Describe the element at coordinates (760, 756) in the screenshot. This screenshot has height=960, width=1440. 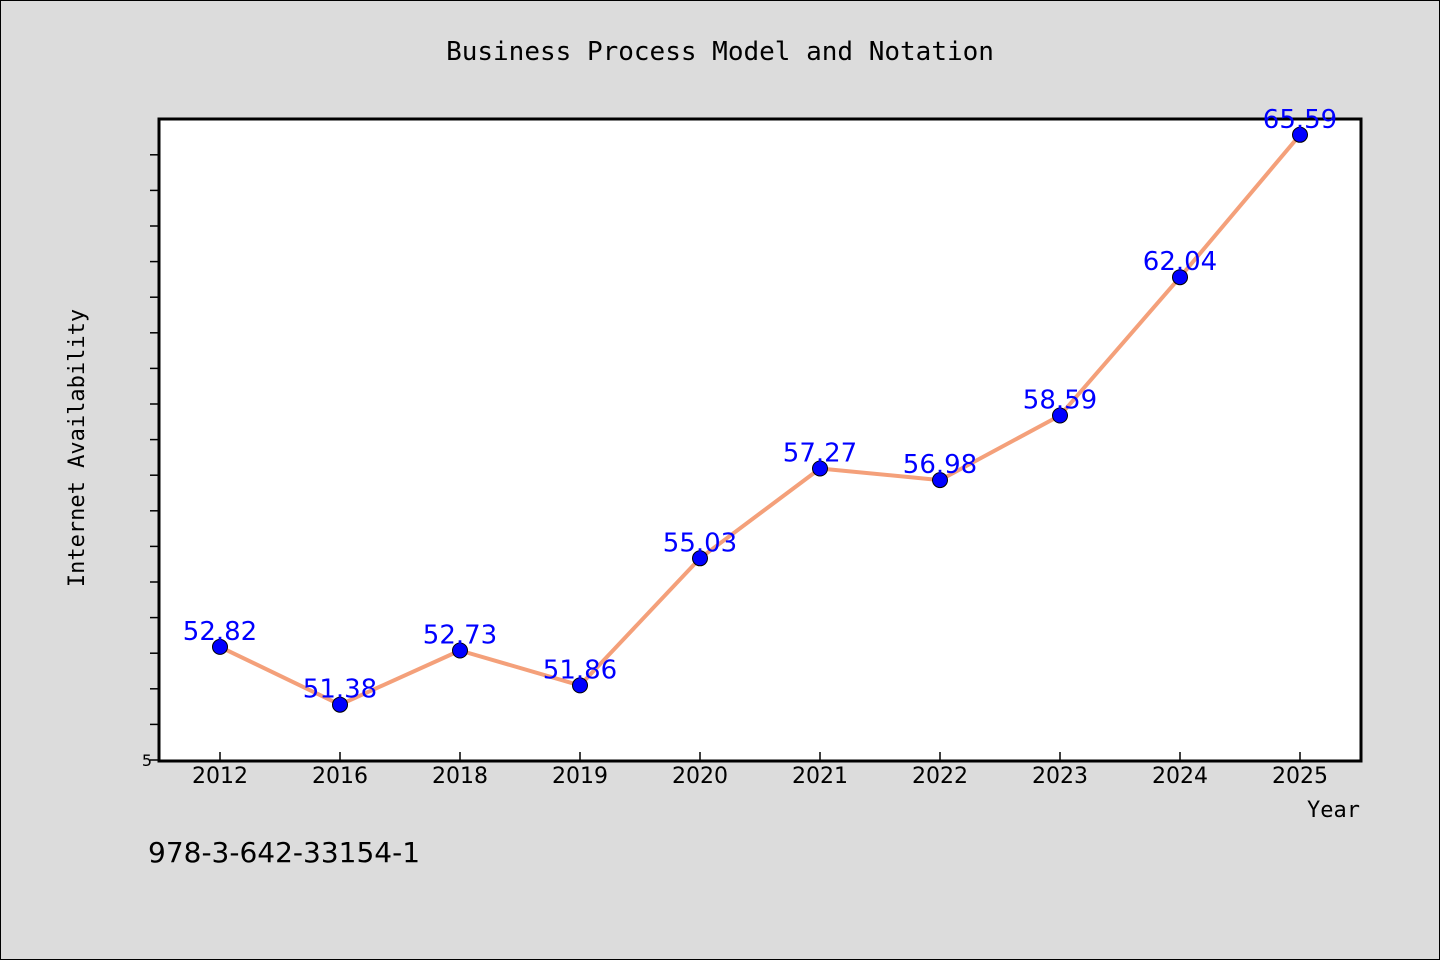
I see `x-axis-ticks` at that location.